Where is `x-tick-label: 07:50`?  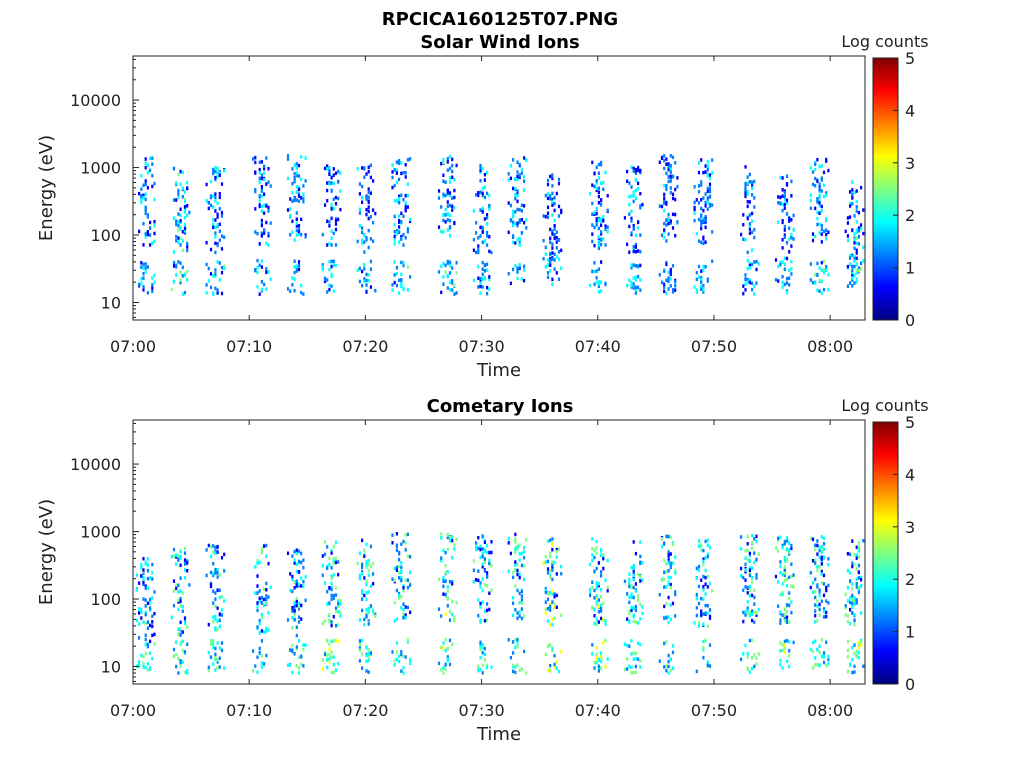
x-tick-label: 07:50 is located at coordinates (714, 346).